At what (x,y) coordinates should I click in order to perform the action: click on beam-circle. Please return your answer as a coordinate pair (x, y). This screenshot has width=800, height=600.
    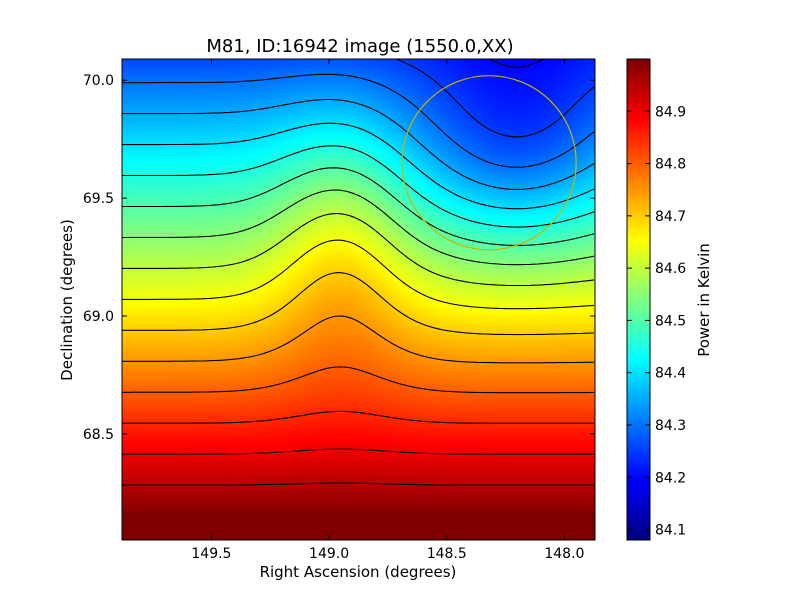
    Looking at the image, I should click on (489, 163).